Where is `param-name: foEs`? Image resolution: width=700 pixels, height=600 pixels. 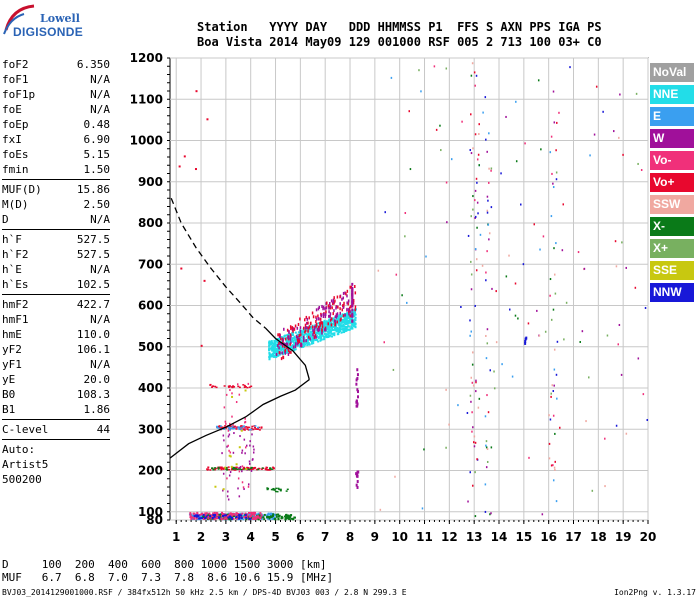 param-name: foEs is located at coordinates (15, 154).